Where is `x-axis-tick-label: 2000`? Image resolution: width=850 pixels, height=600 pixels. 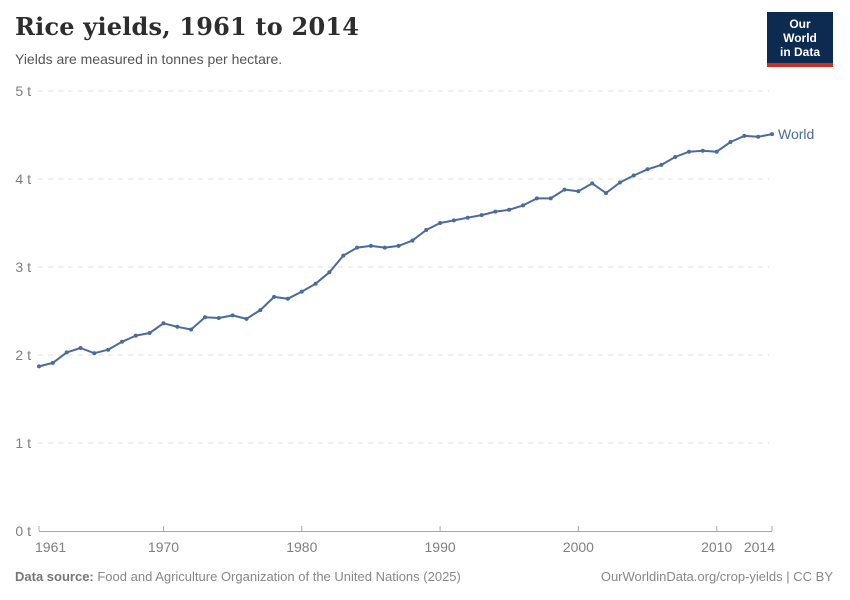
x-axis-tick-label: 2000 is located at coordinates (578, 547).